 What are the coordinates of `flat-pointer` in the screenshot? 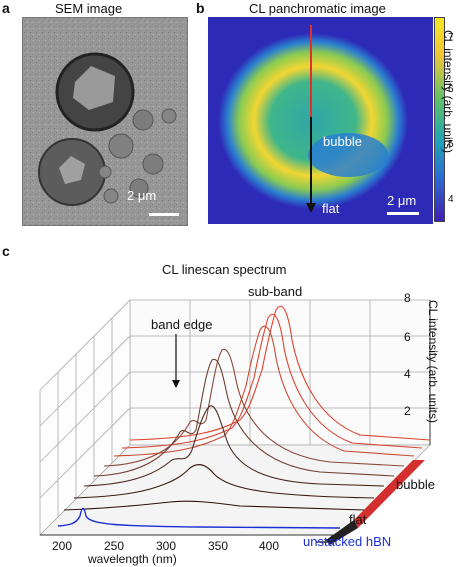 It's located at (324, 539).